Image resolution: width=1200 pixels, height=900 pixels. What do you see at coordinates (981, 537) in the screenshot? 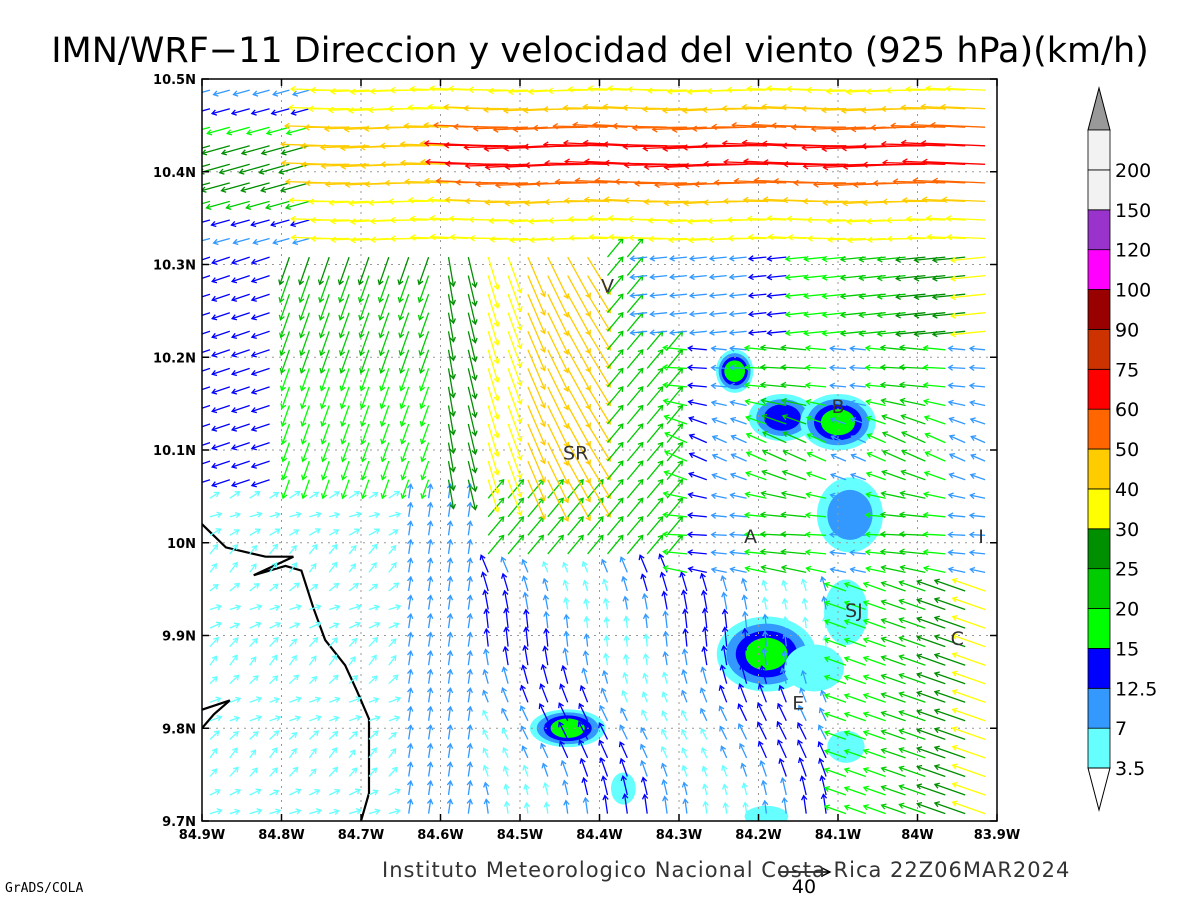
I see `place-label-i: I` at bounding box center [981, 537].